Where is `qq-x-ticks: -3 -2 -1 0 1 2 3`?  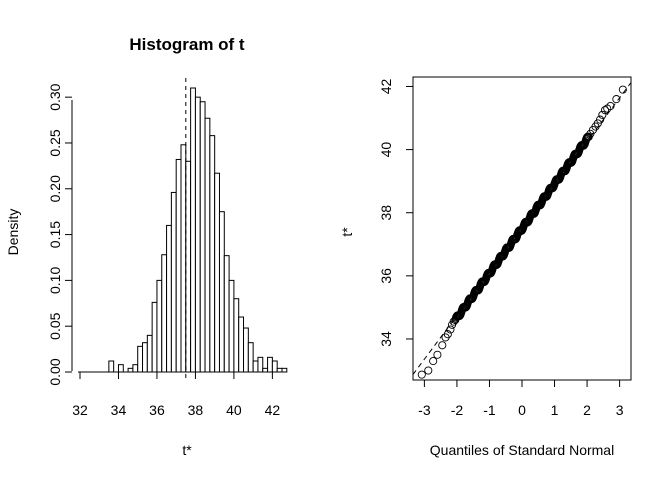
qq-x-ticks: -3 -2 -1 0 1 2 3 is located at coordinates (521, 399).